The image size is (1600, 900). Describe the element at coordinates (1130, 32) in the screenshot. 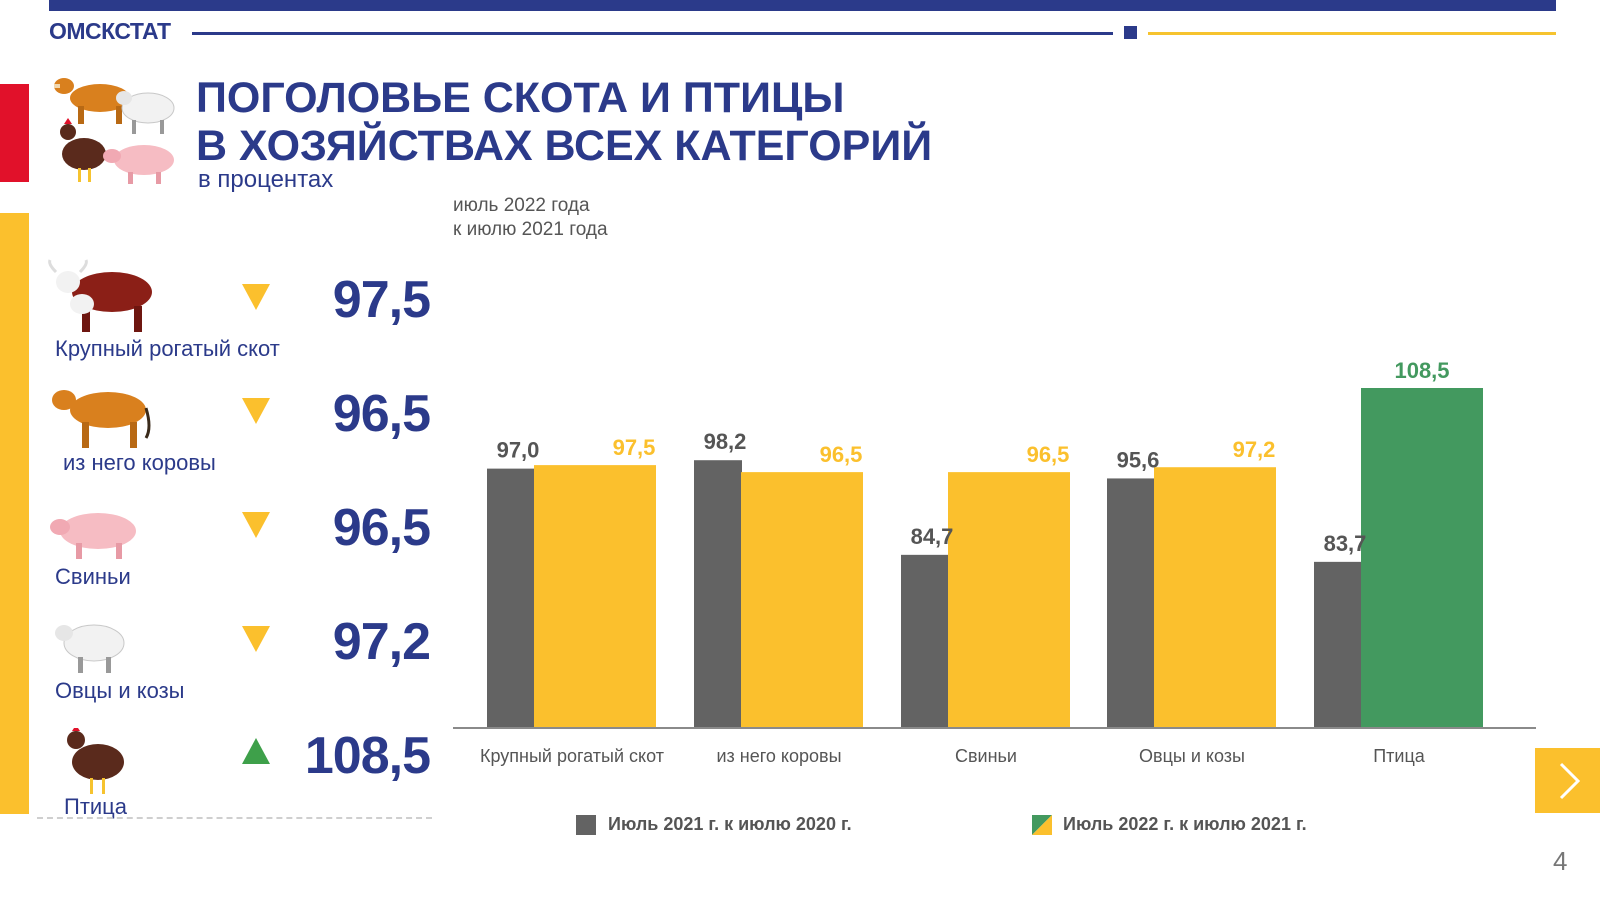

I see `header-rule-square` at that location.